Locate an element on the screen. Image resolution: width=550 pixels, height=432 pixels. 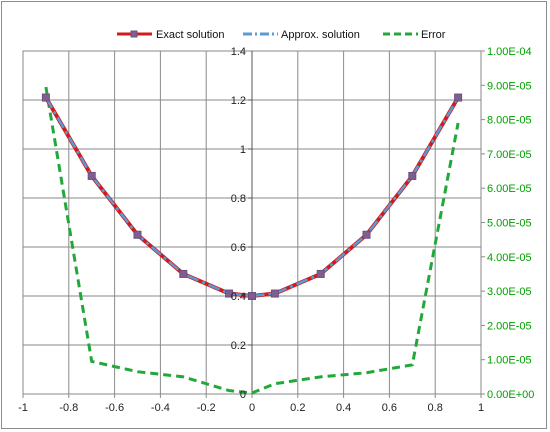
y-tick-label: 1.2 is located at coordinates (238, 101).